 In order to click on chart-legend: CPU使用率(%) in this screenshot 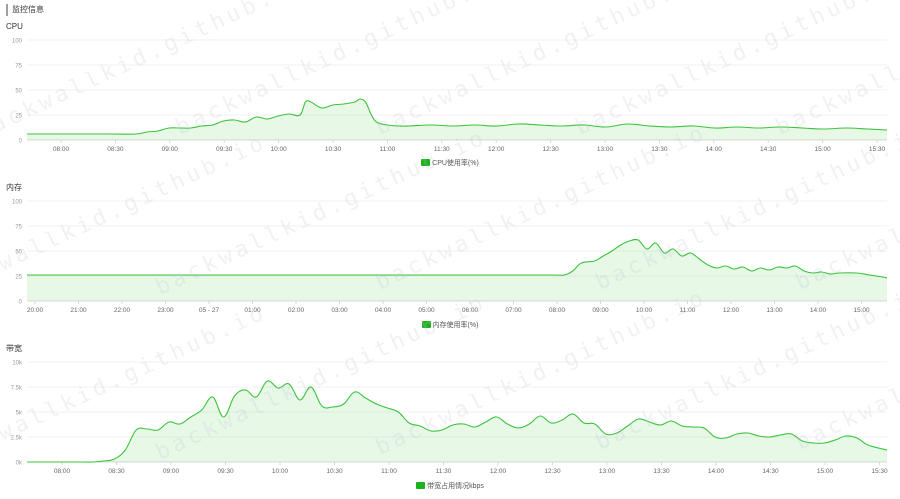, I will do `click(450, 163)`.